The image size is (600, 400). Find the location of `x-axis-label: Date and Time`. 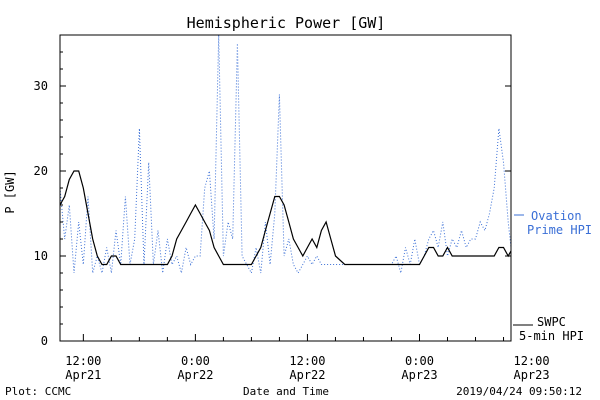

x-axis-label: Date and Time is located at coordinates (286, 391).